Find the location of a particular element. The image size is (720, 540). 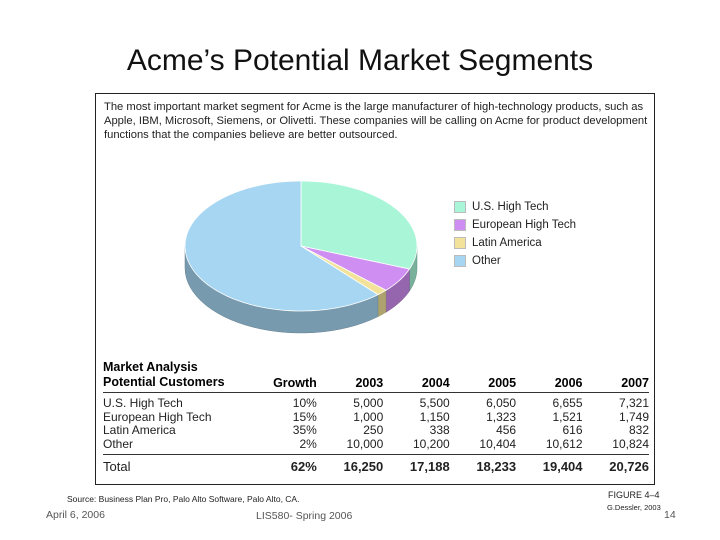

table-cell: 5,500 is located at coordinates (434, 403).